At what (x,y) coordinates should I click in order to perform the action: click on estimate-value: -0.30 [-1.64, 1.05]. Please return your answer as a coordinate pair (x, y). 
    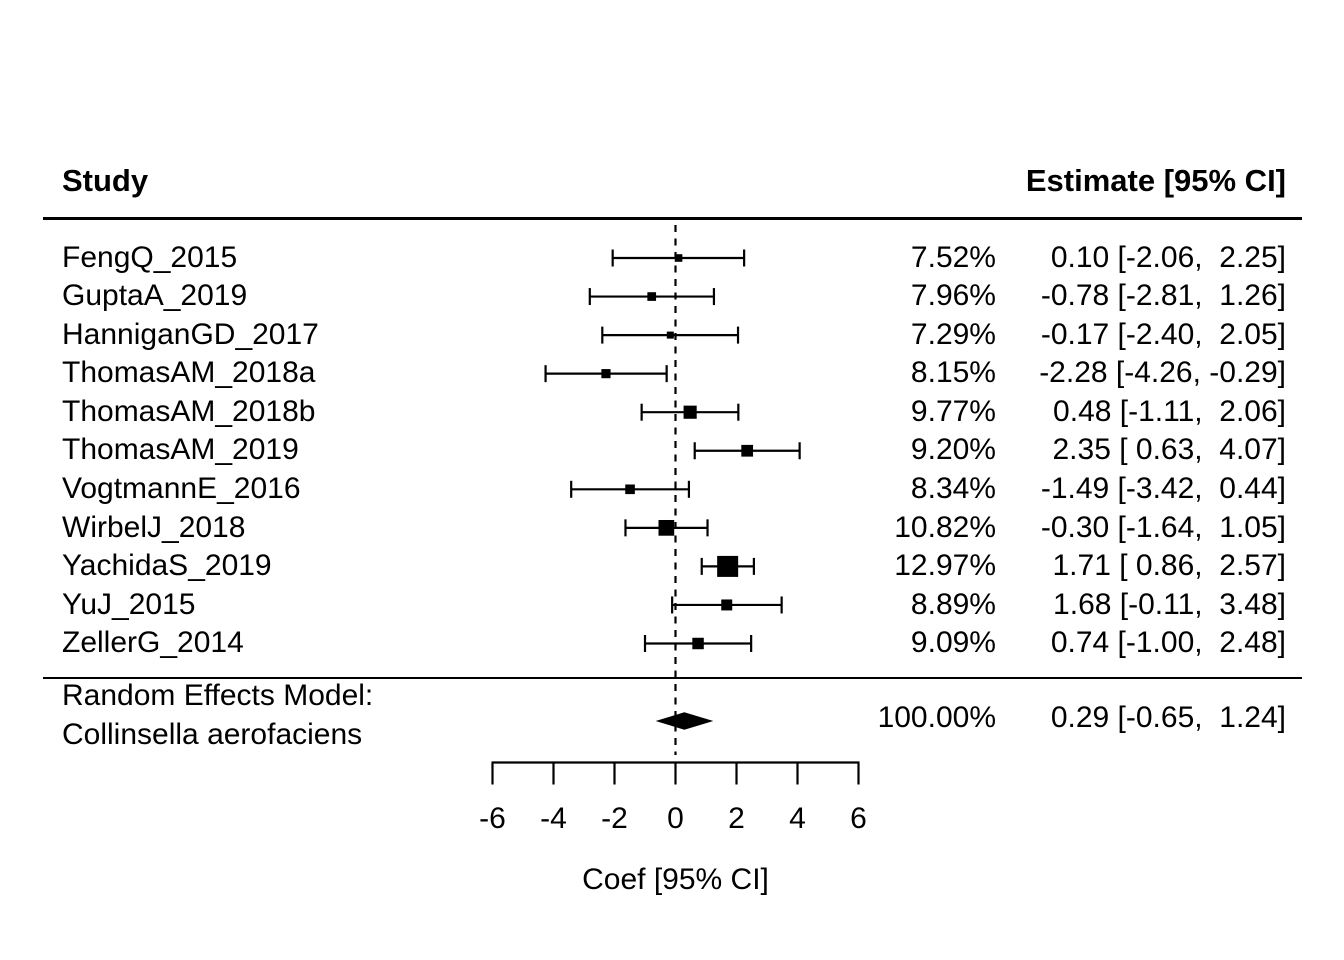
    Looking at the image, I should click on (1163, 527).